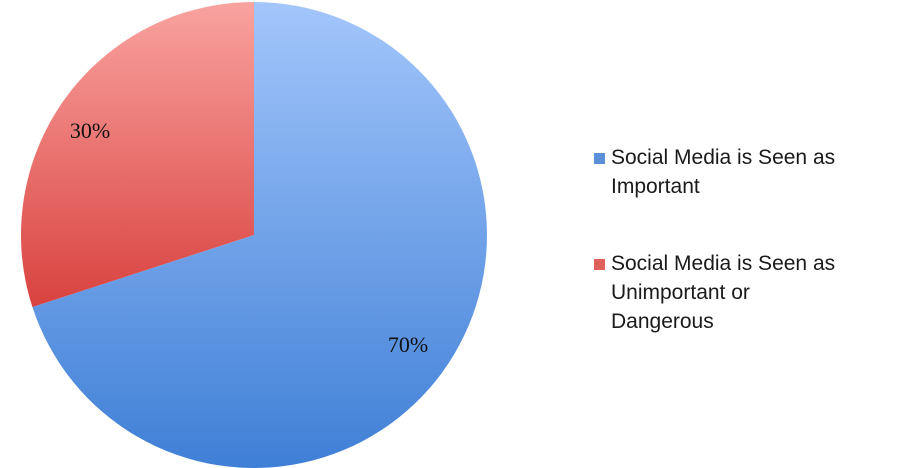 Image resolution: width=922 pixels, height=468 pixels. Describe the element at coordinates (714, 172) in the screenshot. I see `legend-item: Social Media is Seen as Important` at that location.